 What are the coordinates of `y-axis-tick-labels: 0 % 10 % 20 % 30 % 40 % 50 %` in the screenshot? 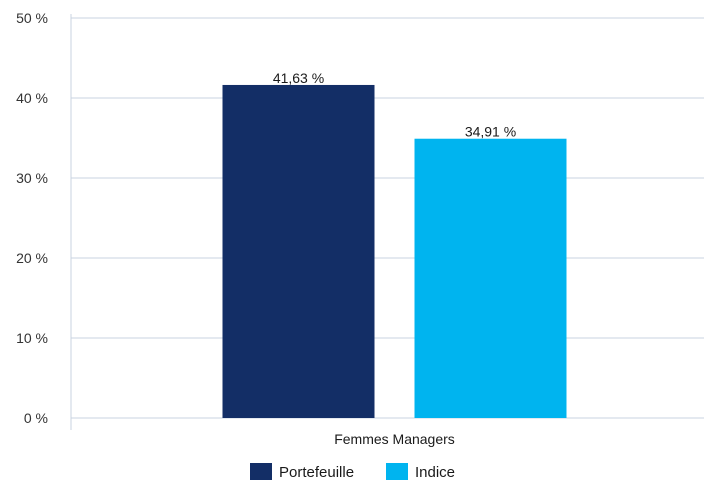 It's located at (32, 218).